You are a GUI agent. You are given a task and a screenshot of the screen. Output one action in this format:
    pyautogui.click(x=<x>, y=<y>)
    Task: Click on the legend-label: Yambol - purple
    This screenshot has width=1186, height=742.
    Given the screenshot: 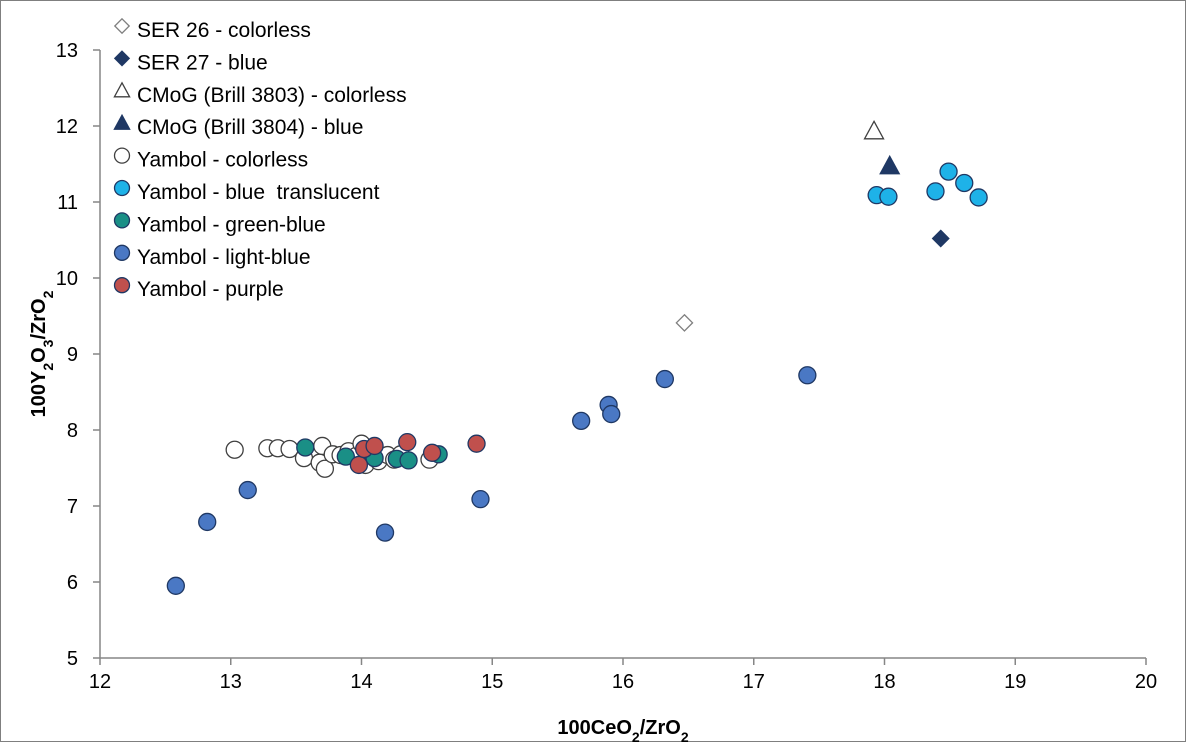 What is the action you would take?
    pyautogui.click(x=210, y=289)
    